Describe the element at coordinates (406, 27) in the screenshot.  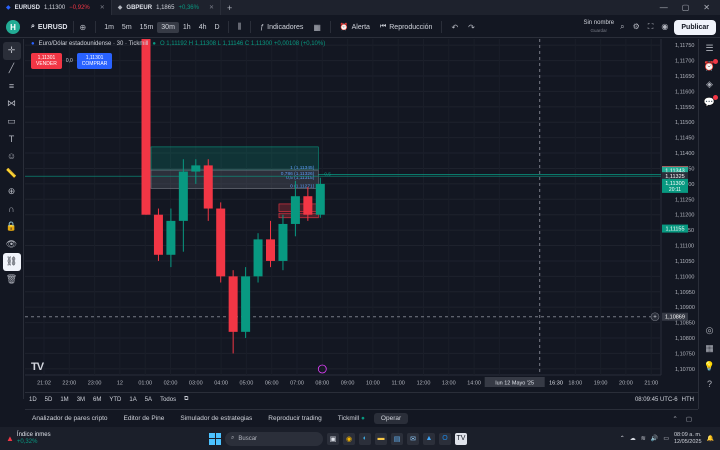
I see `replay-button: ⏮ Reproducción` at that location.